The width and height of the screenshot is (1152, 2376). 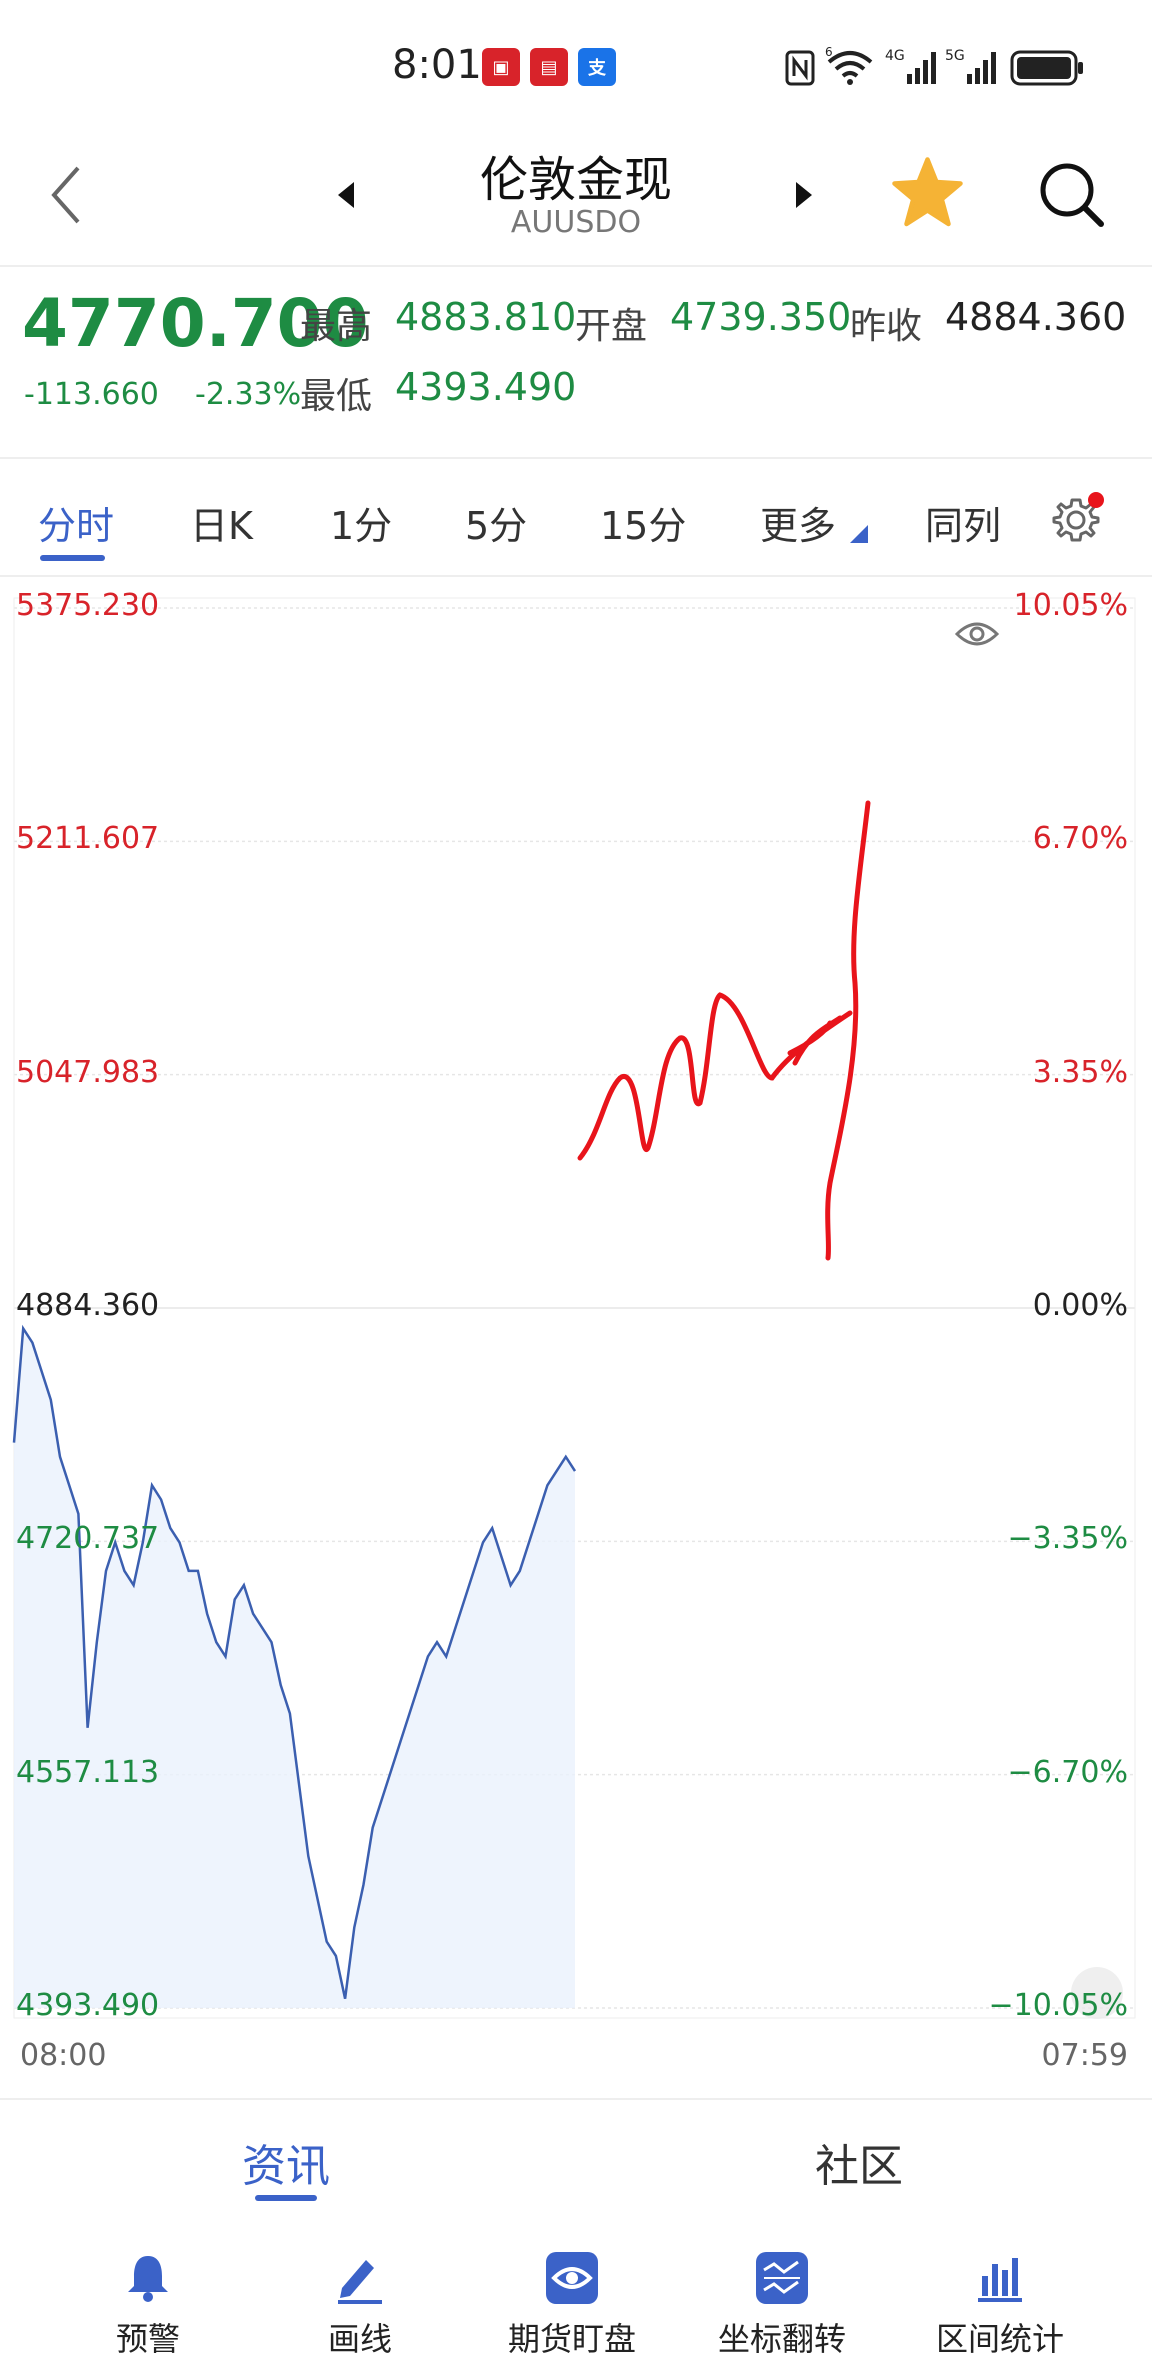 What do you see at coordinates (886, 326) in the screenshot?
I see `prev-close-label: 昨收` at bounding box center [886, 326].